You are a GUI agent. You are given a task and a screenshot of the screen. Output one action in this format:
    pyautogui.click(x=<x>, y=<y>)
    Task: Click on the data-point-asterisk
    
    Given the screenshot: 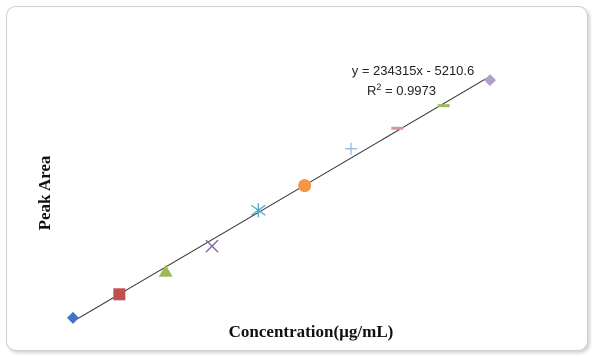 What is the action you would take?
    pyautogui.click(x=258, y=210)
    